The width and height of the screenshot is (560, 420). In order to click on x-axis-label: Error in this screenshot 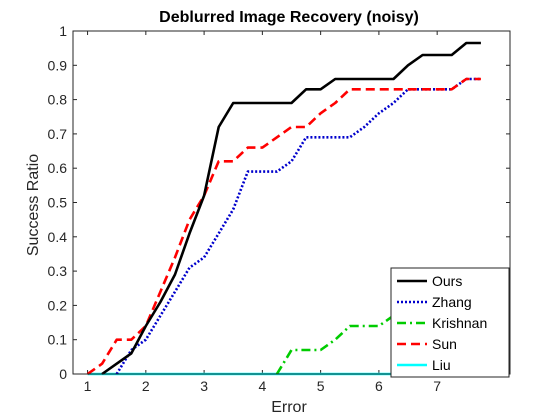, I will do `click(289, 407)`.